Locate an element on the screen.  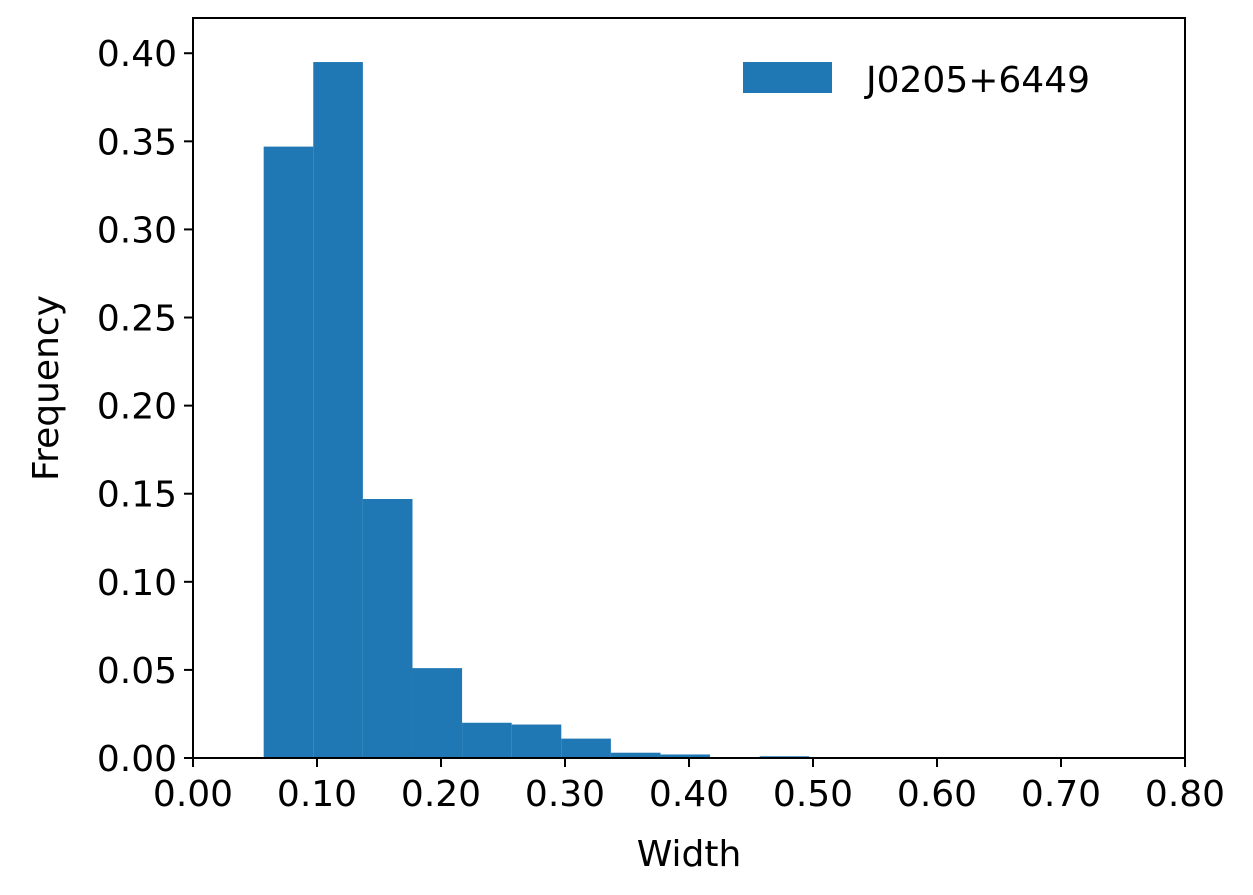
y-axis: 0.00 0.05 0.10 0.15 0.20 0.25 0.30 0.35 0.40 is located at coordinates (145, 407).